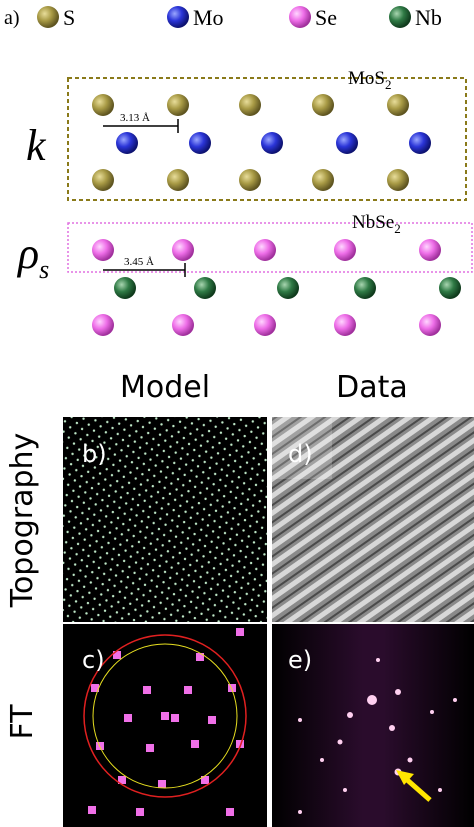  I want to click on data-topography, so click(373, 519).